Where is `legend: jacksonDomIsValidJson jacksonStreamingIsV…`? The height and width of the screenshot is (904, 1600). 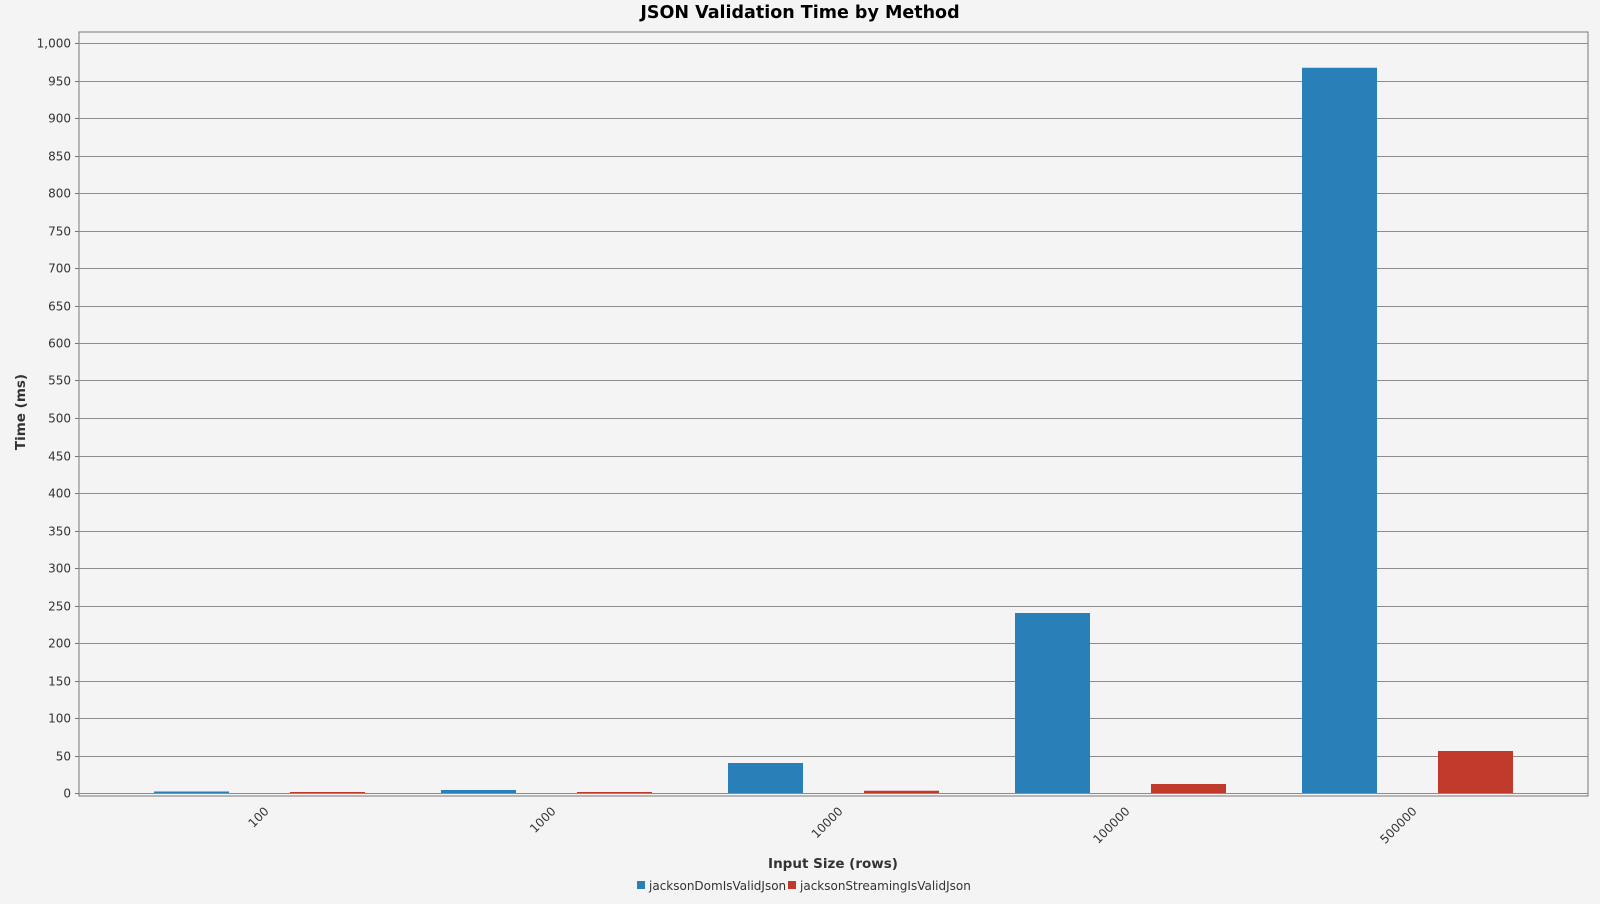
legend: jacksonDomIsValidJson jacksonStreamingIsV… is located at coordinates (804, 886).